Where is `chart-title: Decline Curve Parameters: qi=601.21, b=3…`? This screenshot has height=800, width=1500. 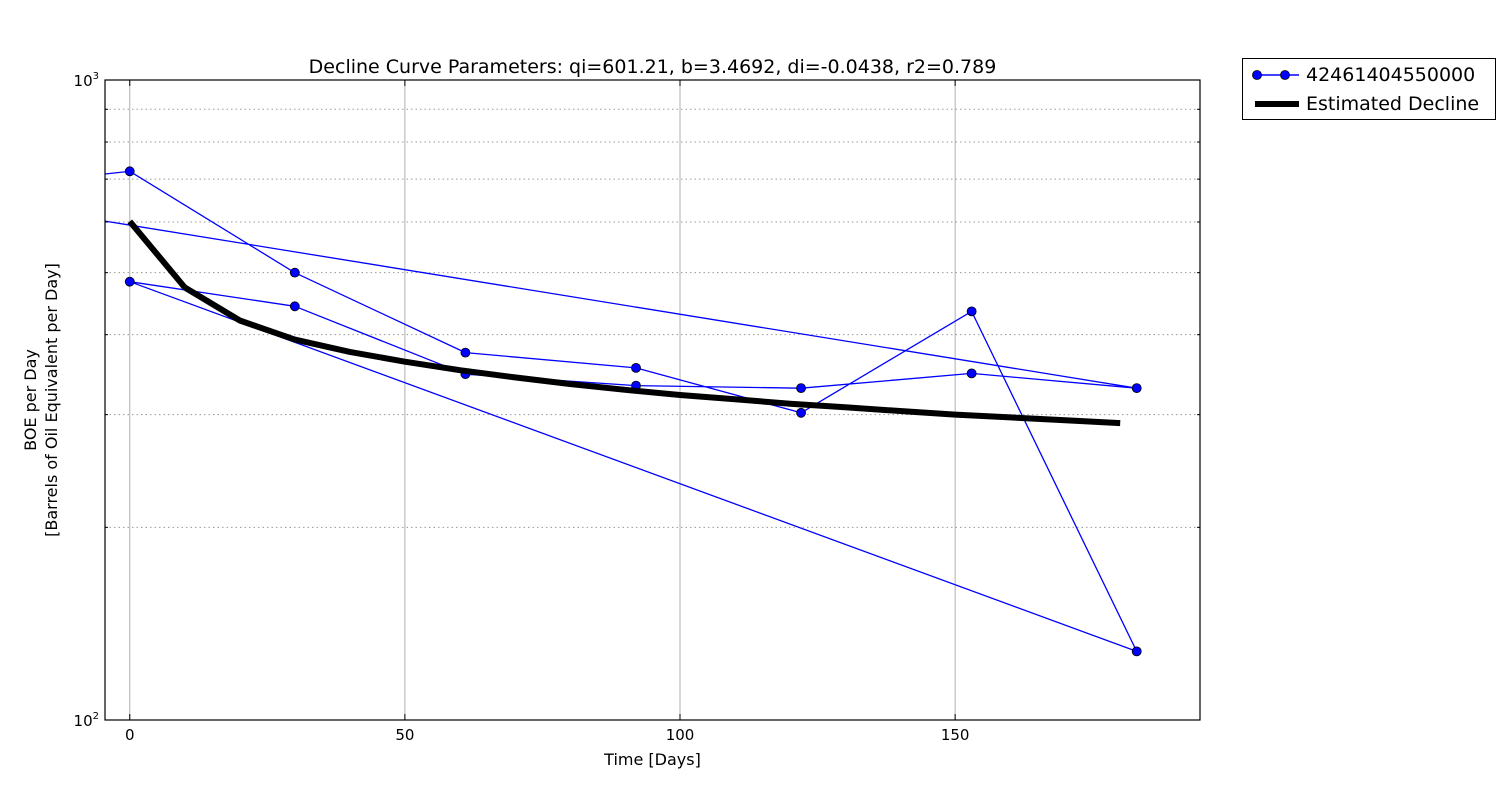 chart-title: Decline Curve Parameters: qi=601.21, b=3… is located at coordinates (653, 67).